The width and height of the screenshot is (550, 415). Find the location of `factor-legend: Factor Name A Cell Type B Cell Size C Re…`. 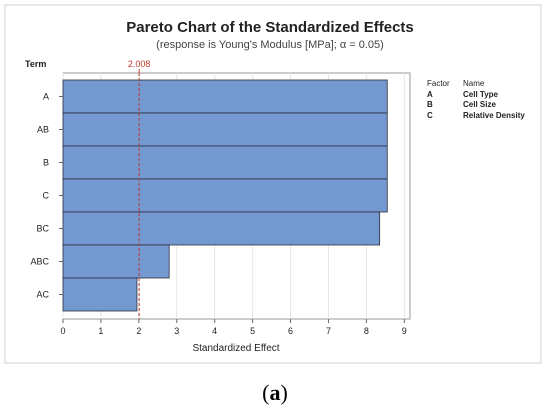

factor-legend: Factor Name A Cell Type B Cell Size C Re… is located at coordinates (476, 99).